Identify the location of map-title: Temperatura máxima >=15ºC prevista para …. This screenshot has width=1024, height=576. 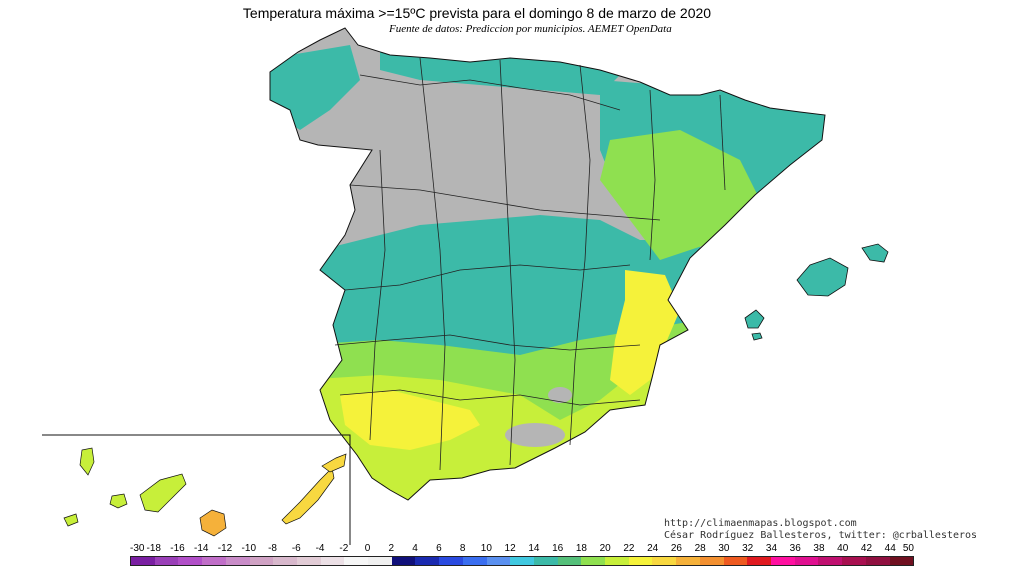
(477, 13).